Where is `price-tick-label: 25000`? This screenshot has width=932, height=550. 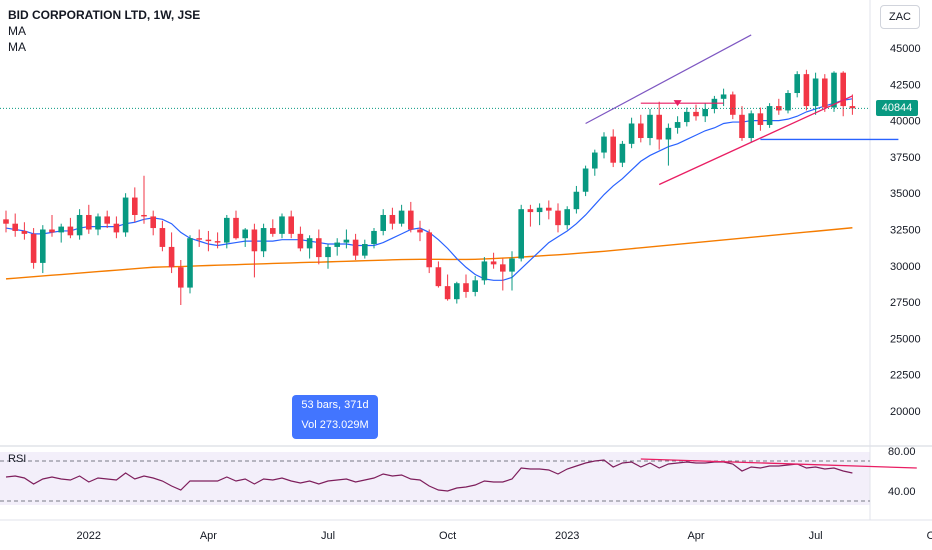 price-tick-label: 25000 is located at coordinates (905, 339).